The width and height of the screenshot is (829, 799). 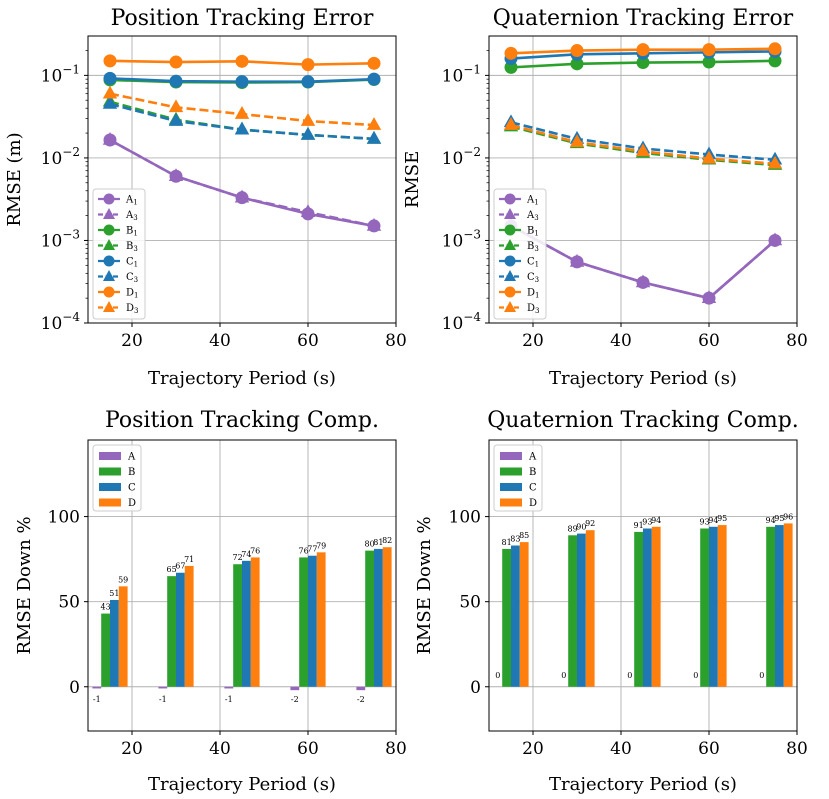 I want to click on legend-label-B3: B3, so click(x=132, y=247).